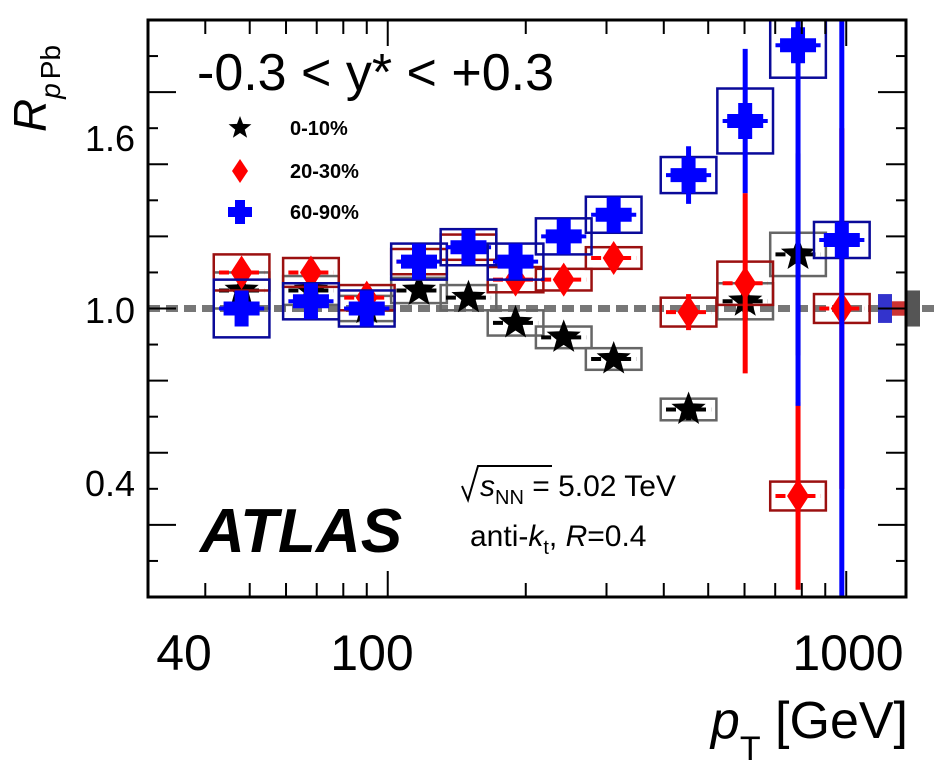 The image size is (942, 779). What do you see at coordinates (506, 484) in the screenshot?
I see `sqrt-sign` at bounding box center [506, 484].